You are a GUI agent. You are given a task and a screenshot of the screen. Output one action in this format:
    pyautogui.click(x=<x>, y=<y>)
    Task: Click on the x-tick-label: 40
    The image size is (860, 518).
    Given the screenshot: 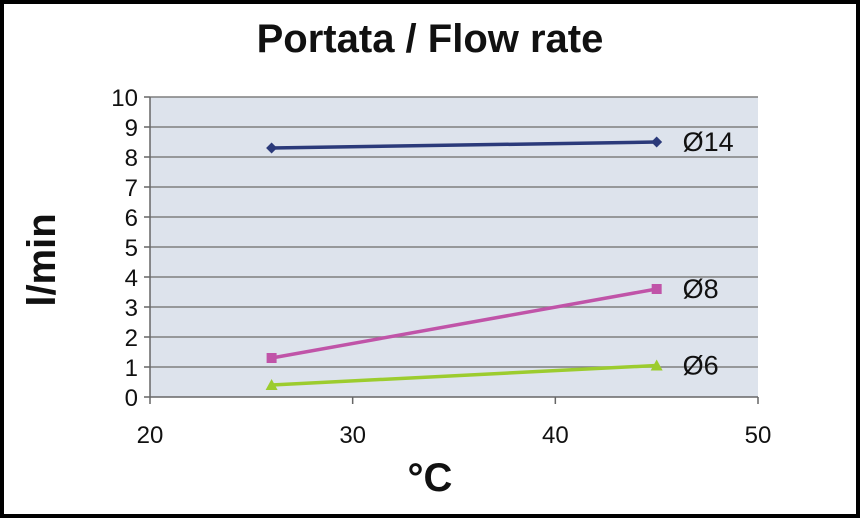 What is the action you would take?
    pyautogui.click(x=555, y=435)
    